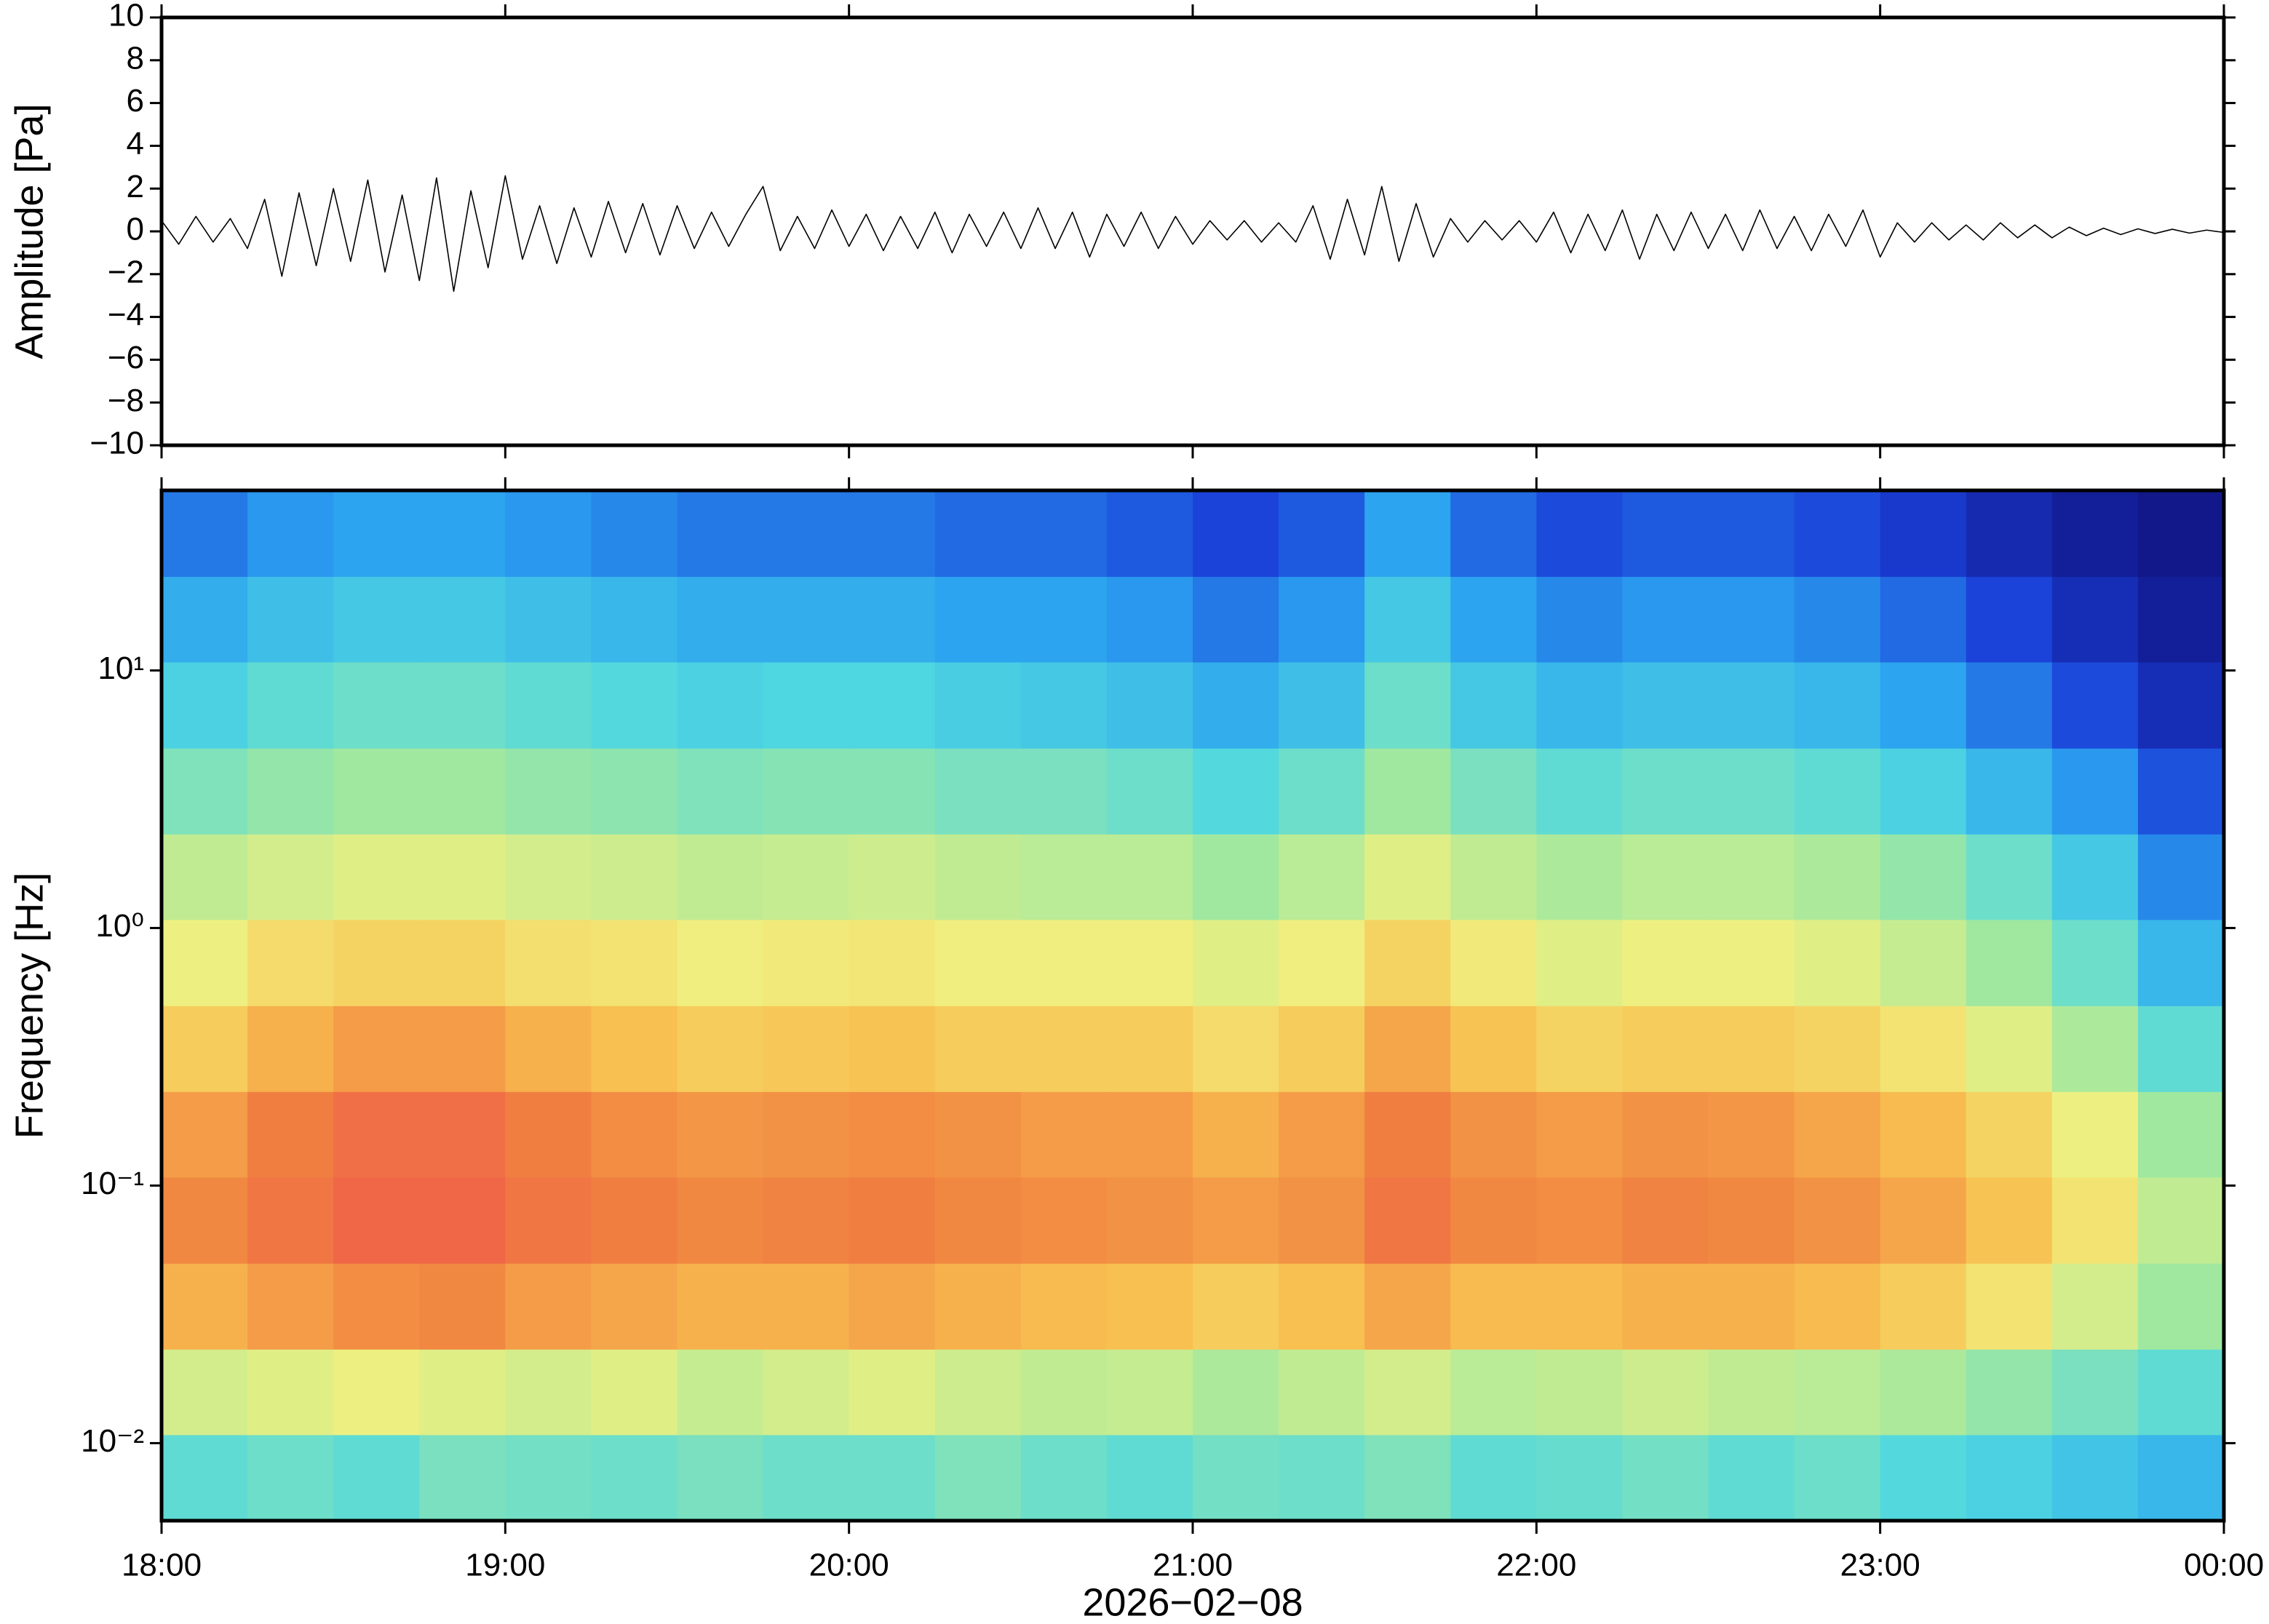 The height and width of the screenshot is (1624, 2269). I want to click on y-tick-label: −6, so click(126, 357).